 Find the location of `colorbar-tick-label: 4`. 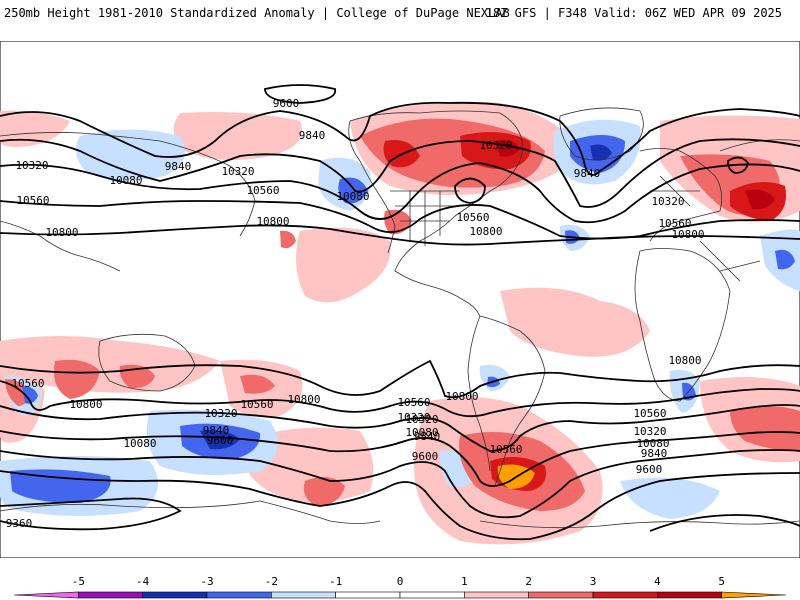

colorbar-tick-label: 4 is located at coordinates (657, 581).